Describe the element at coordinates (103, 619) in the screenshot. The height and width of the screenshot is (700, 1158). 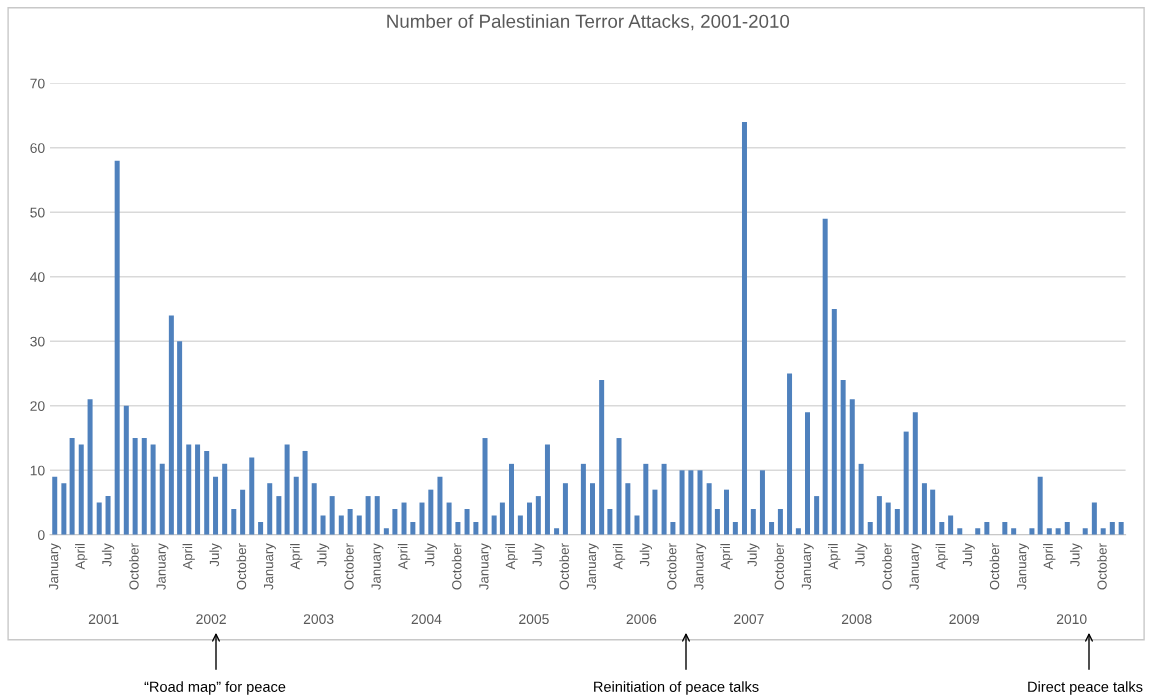
I see `x2-tick-label: 2001` at that location.